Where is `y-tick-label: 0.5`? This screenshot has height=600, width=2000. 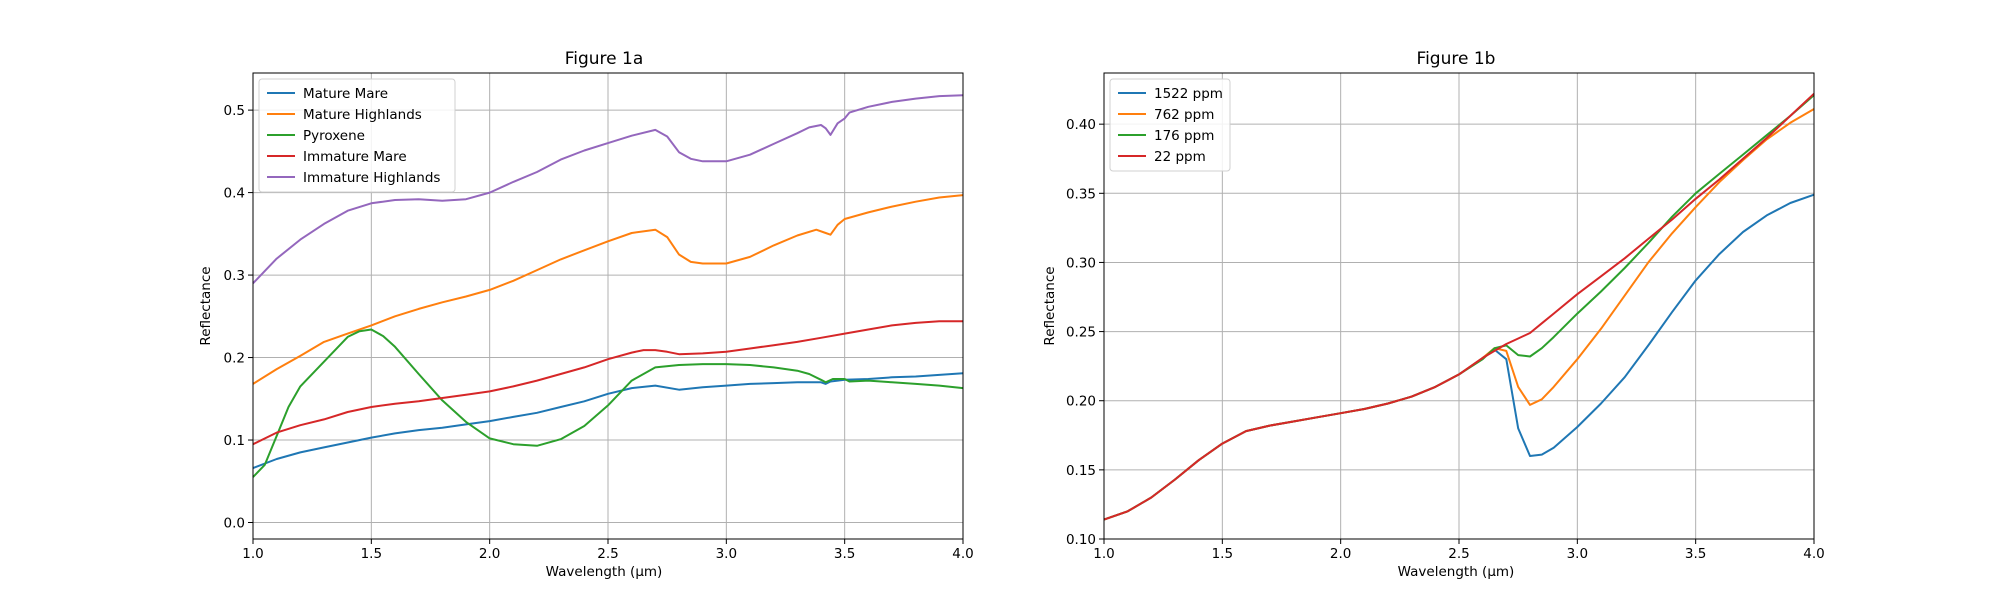 y-tick-label: 0.5 is located at coordinates (234, 111).